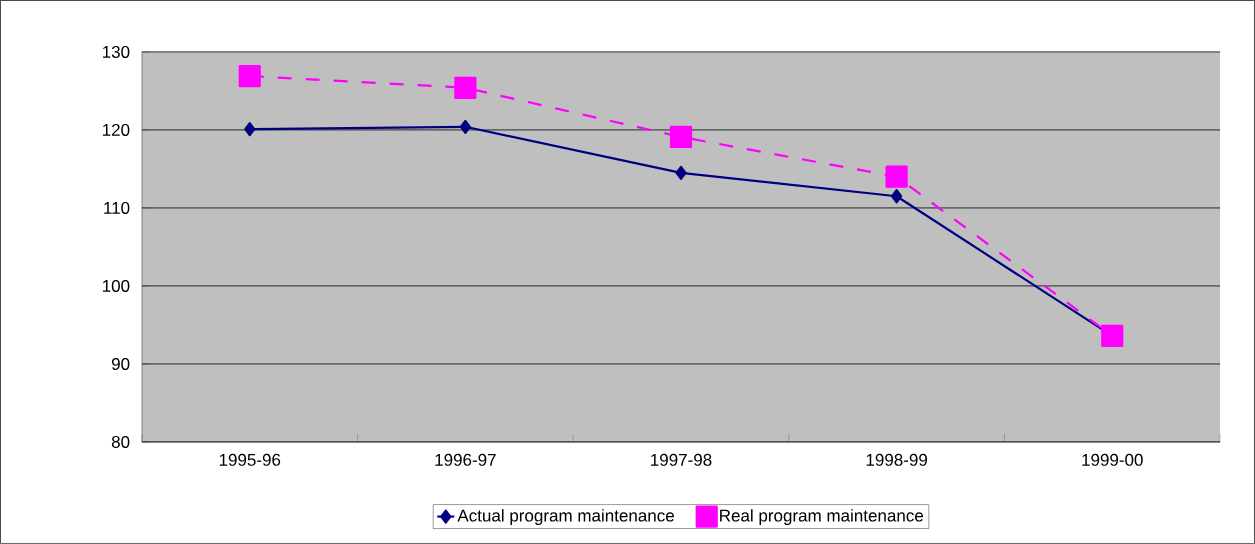 The height and width of the screenshot is (544, 1255). I want to click on y-tick-label: 120, so click(116, 129).